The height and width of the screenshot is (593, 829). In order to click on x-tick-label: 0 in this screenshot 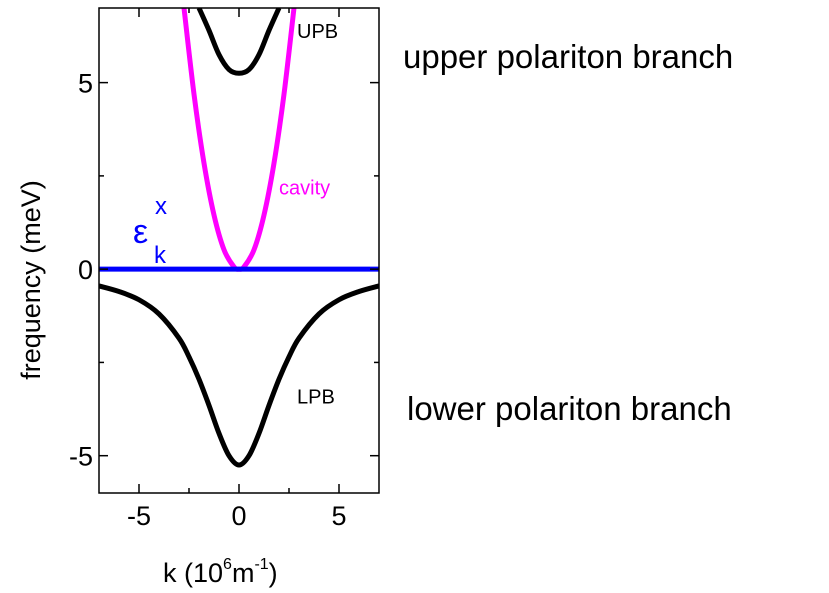, I will do `click(238, 516)`.